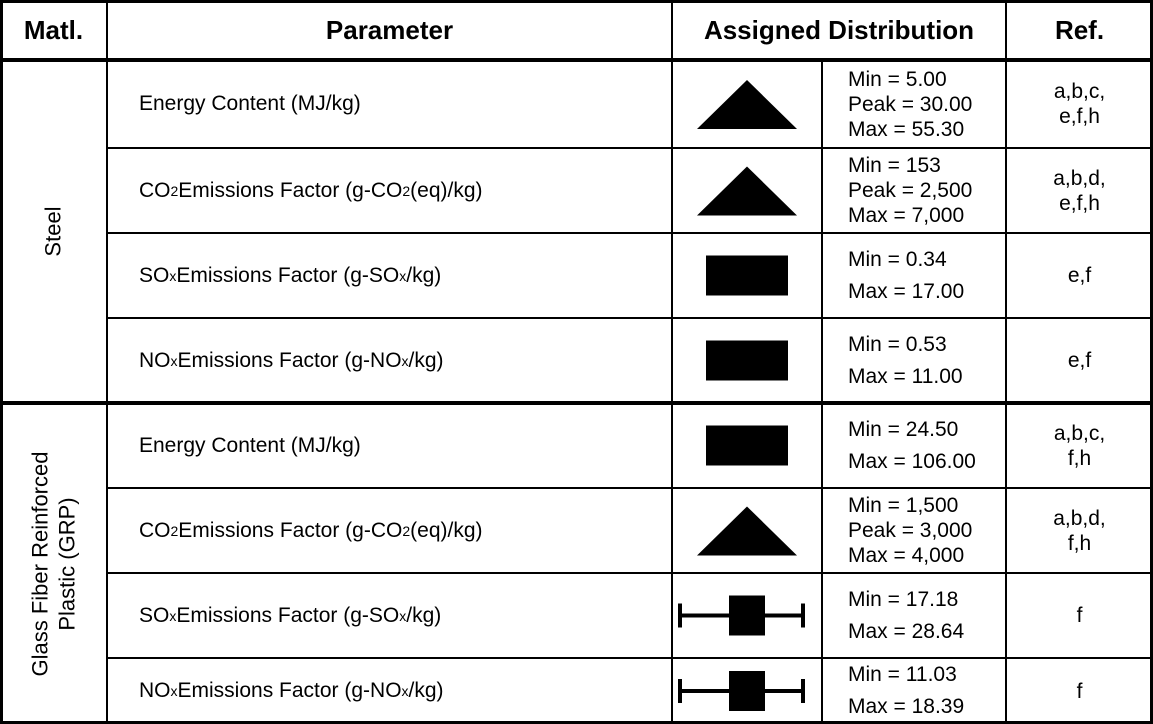  Describe the element at coordinates (906, 706) in the screenshot. I see `distribution-value: Max = 18.39` at that location.